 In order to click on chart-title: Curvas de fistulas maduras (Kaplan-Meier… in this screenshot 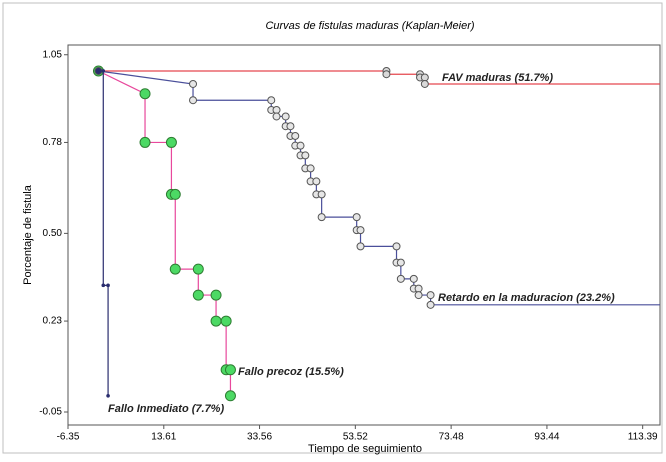, I will do `click(369, 26)`.